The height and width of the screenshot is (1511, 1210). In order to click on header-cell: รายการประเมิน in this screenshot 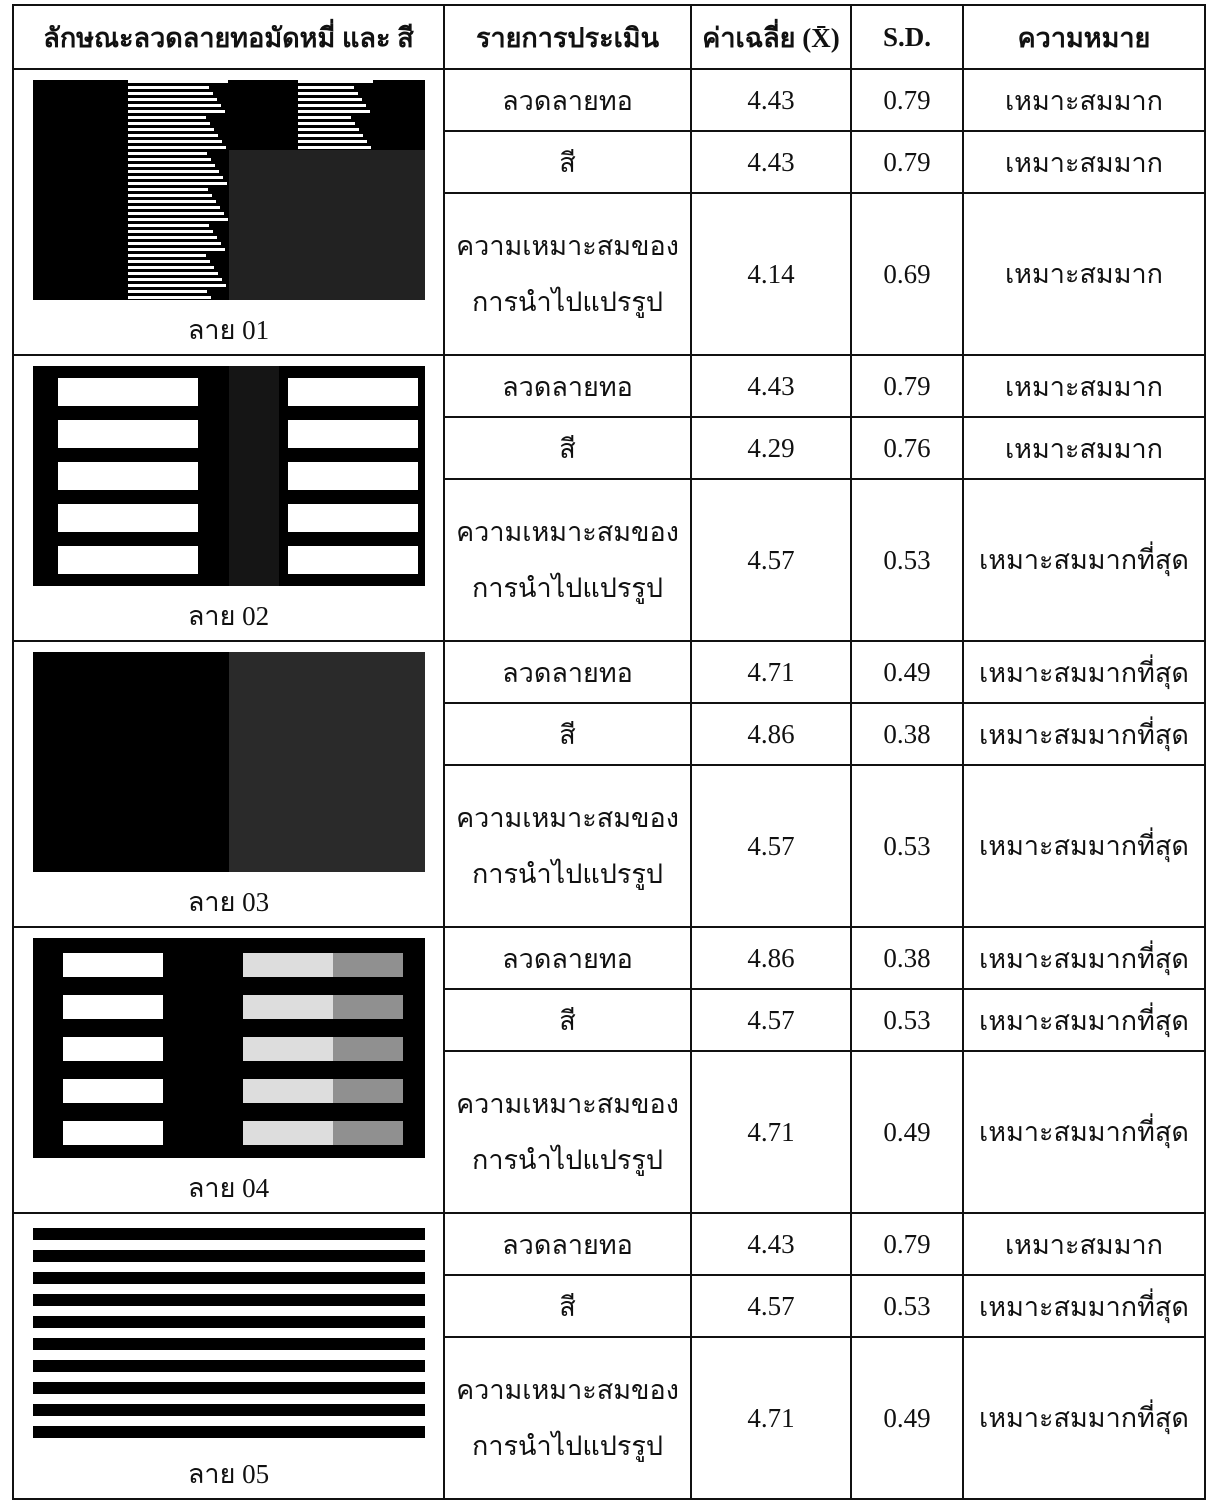, I will do `click(567, 37)`.